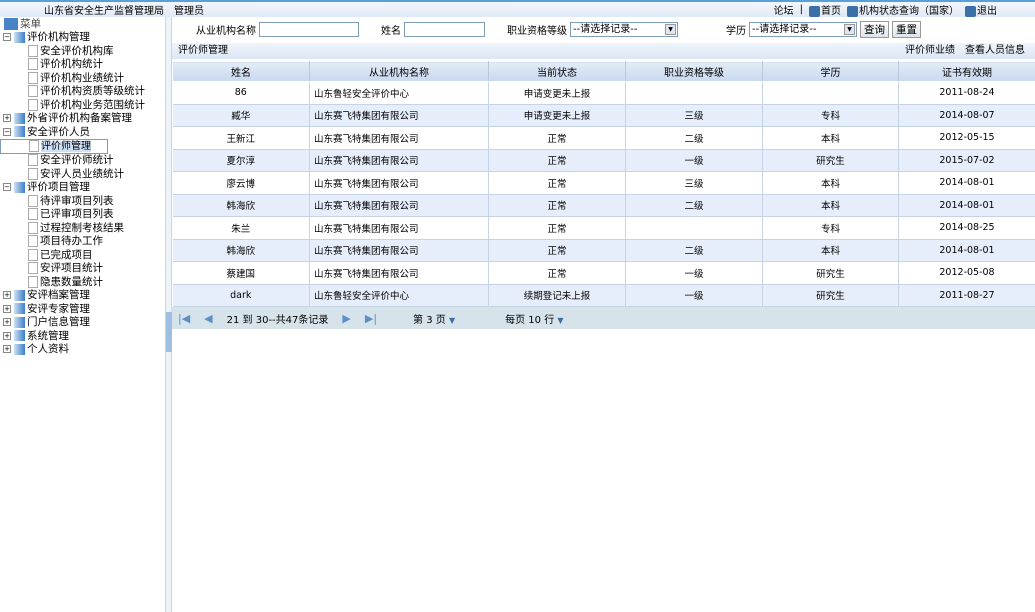 Image resolution: width=1035 pixels, height=612 pixels. Describe the element at coordinates (46, 131) in the screenshot. I see `menu-group: − 安全评价人员` at that location.